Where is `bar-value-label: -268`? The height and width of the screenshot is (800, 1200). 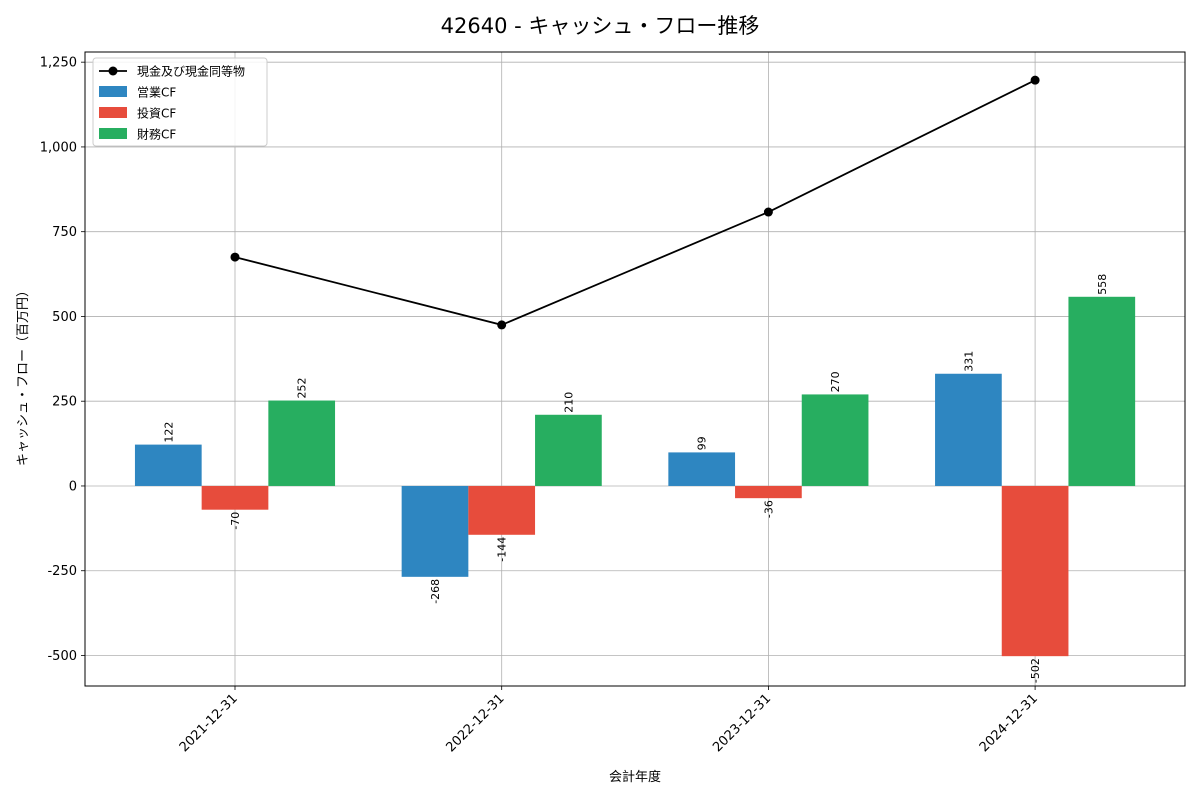
bar-value-label: -268 is located at coordinates (435, 591).